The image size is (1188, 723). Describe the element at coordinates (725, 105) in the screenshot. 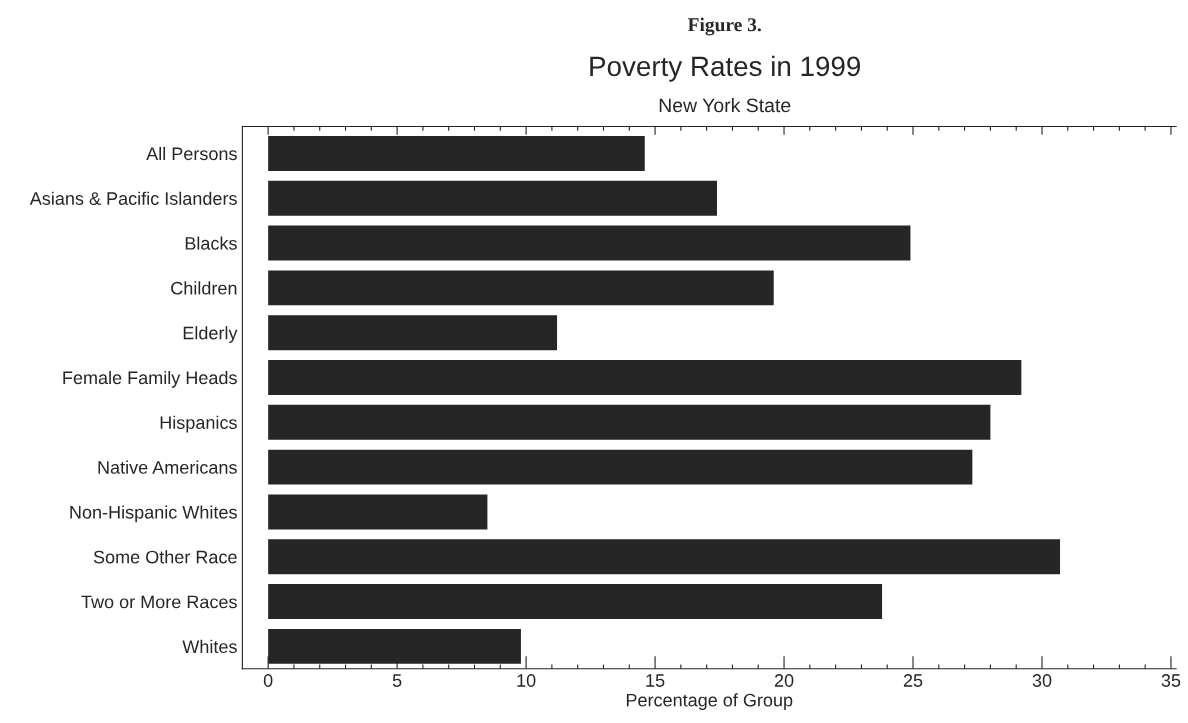

I see `chart-subtitle: New York State` at that location.